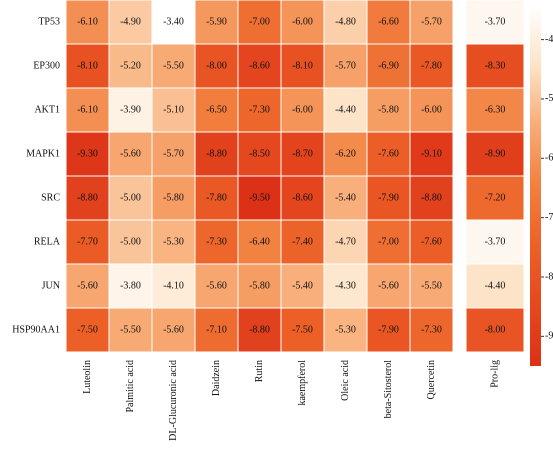 Image resolution: width=553 pixels, height=461 pixels. Describe the element at coordinates (51, 285) in the screenshot. I see `row-label: JUN` at that location.